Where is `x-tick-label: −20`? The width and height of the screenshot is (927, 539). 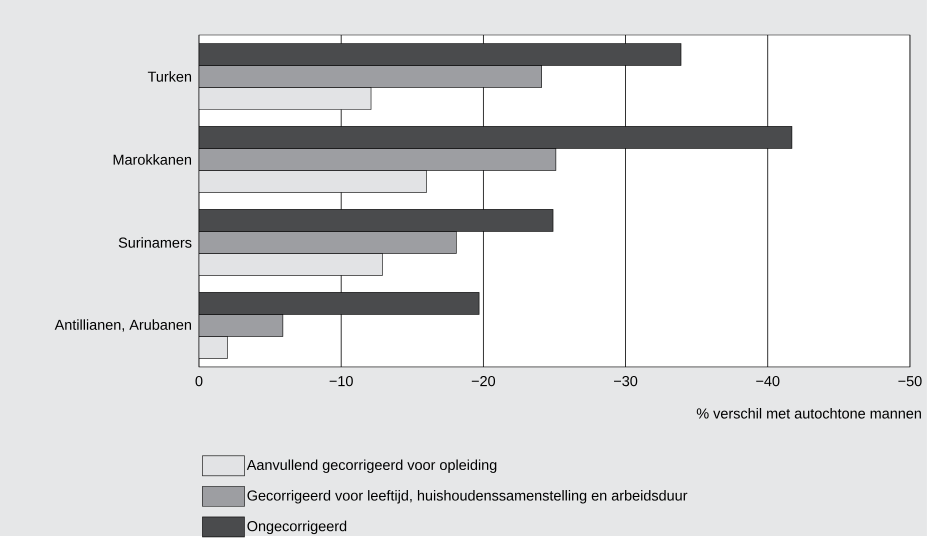 x-tick-label: −20 is located at coordinates (484, 381).